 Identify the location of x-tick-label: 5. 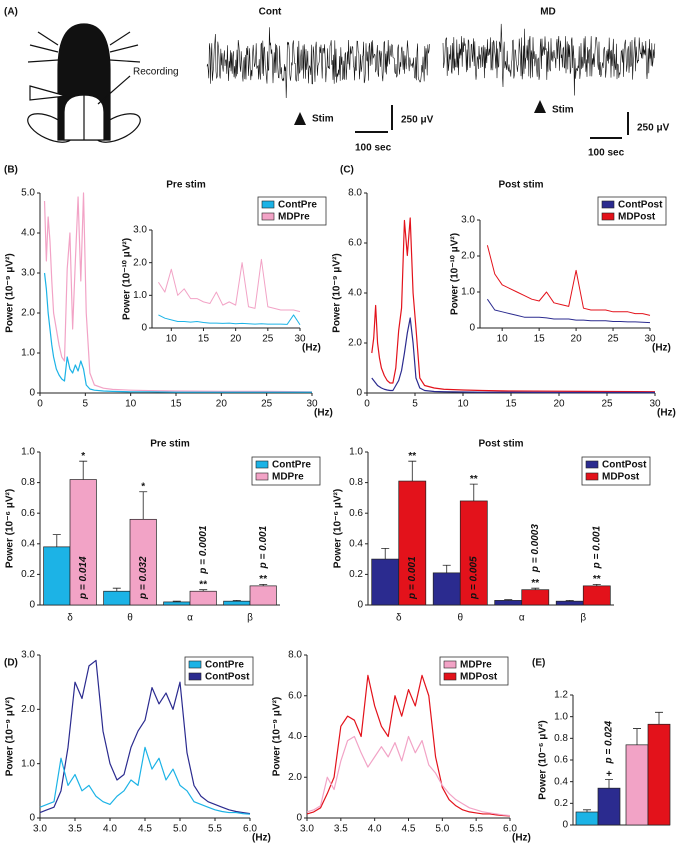
(86, 404).